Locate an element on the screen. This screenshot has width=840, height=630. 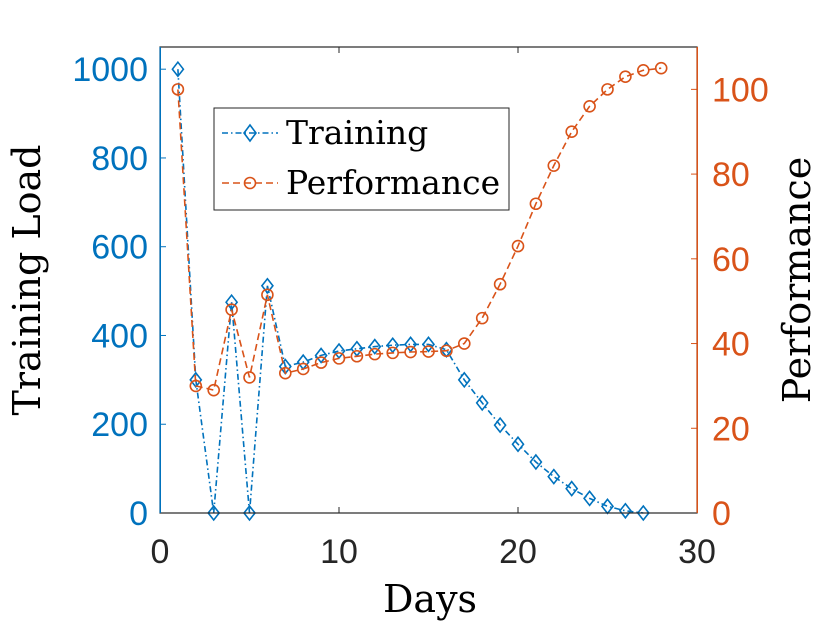
x-tick-label: 0 is located at coordinates (160, 552).